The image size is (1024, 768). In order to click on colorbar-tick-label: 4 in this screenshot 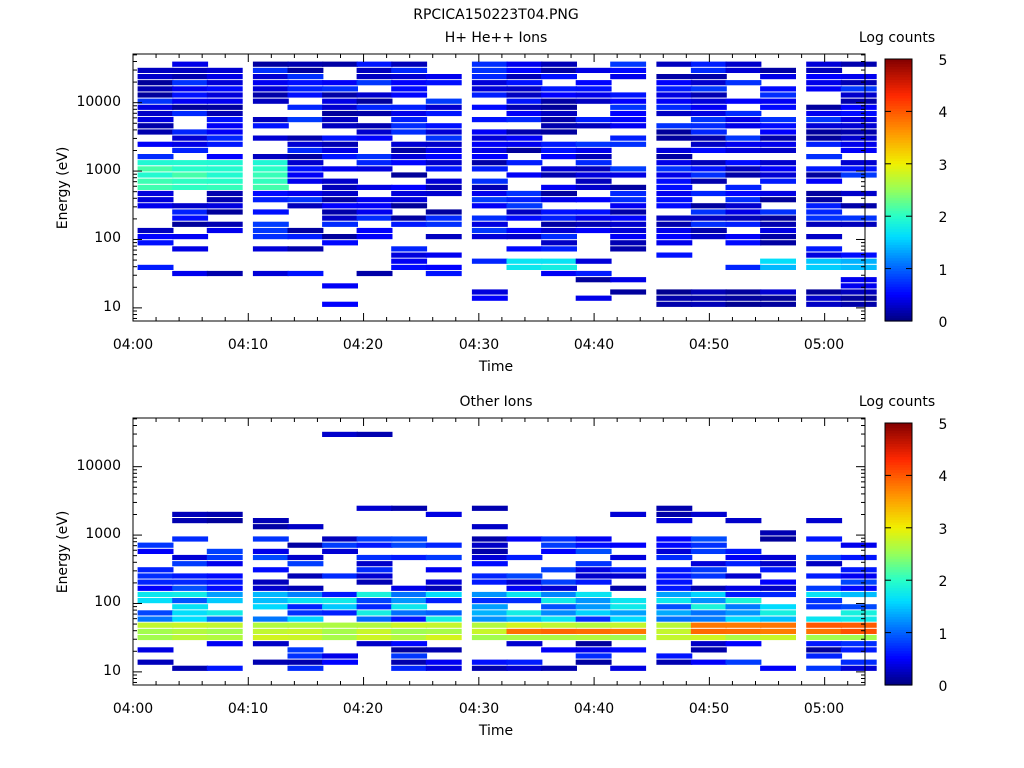, I will do `click(943, 113)`.